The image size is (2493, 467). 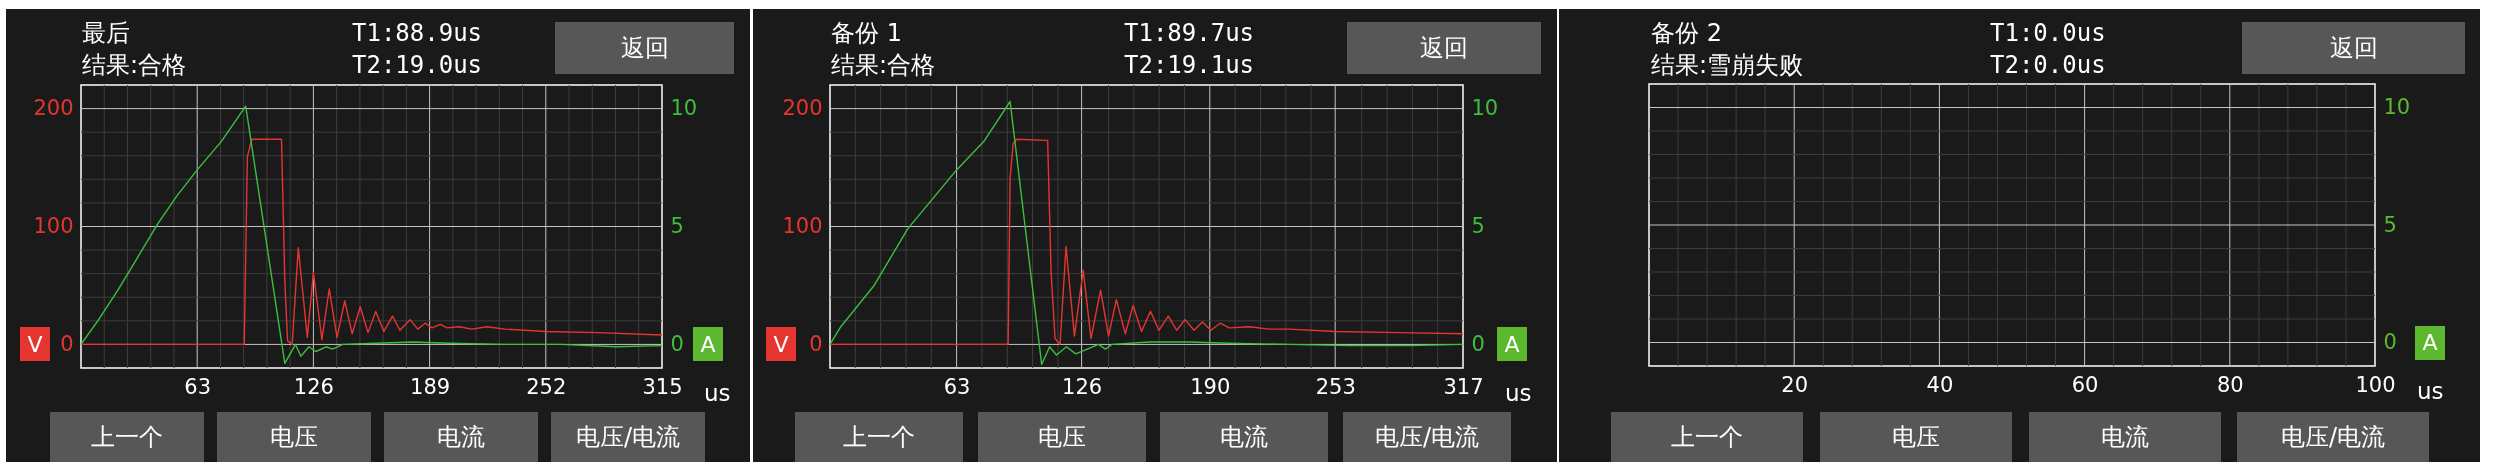 I want to click on chart-title: 备份 1, so click(x=866, y=33).